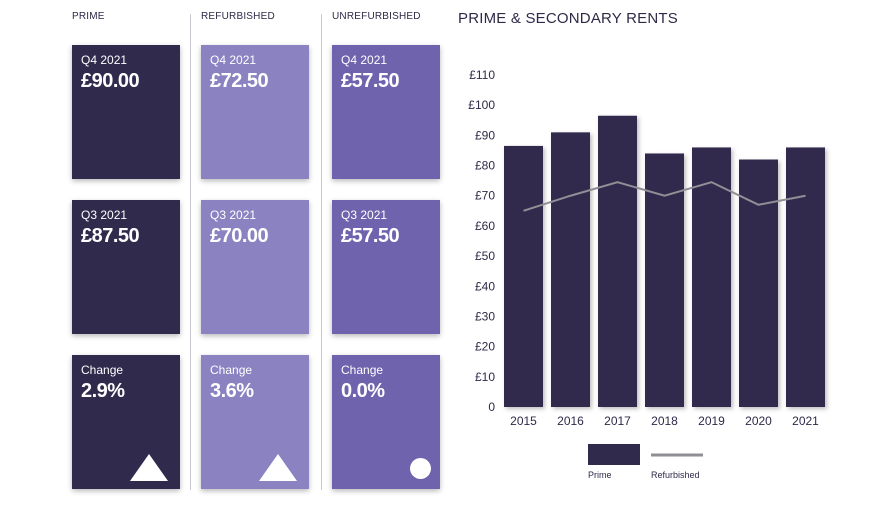  What do you see at coordinates (758, 421) in the screenshot?
I see `x-tick-label: 2020` at bounding box center [758, 421].